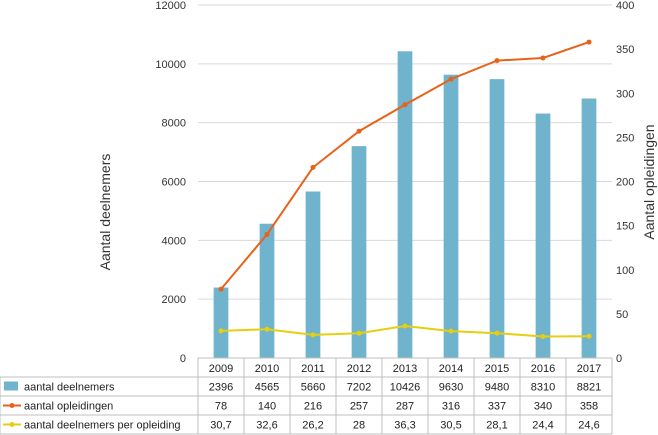 Image resolution: width=658 pixels, height=435 pixels. I want to click on table-cell: 216, so click(313, 407).